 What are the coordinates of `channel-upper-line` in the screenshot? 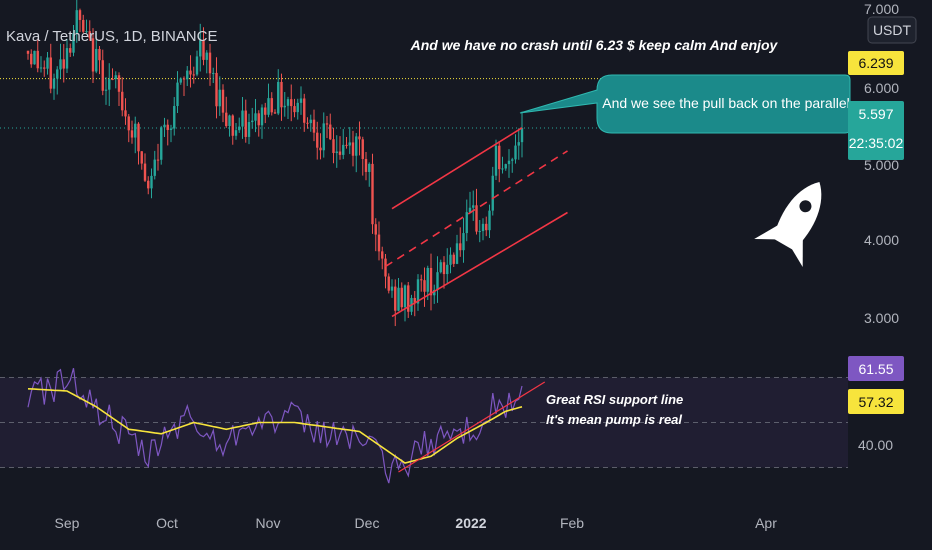 It's located at (457, 168).